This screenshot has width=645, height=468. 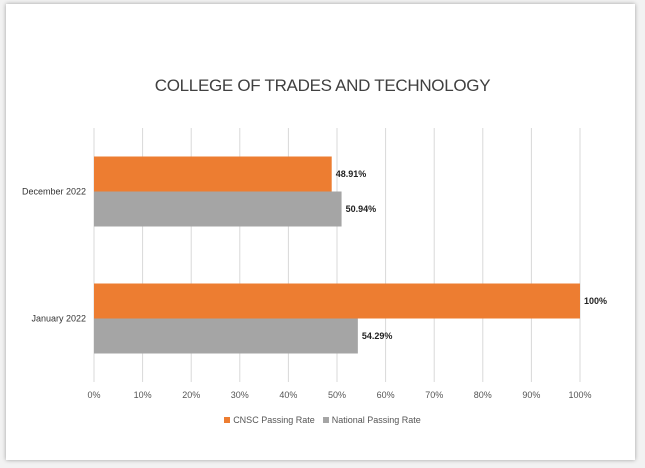 What do you see at coordinates (483, 395) in the screenshot?
I see `x-tick-label: 80%` at bounding box center [483, 395].